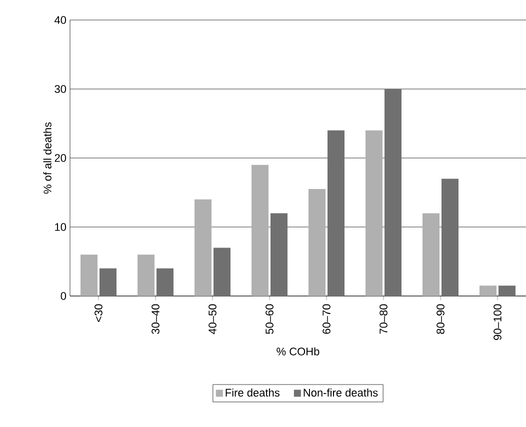 This screenshot has width=526, height=427. Describe the element at coordinates (47, 158) in the screenshot. I see `y-axis-title: % of all deaths` at that location.